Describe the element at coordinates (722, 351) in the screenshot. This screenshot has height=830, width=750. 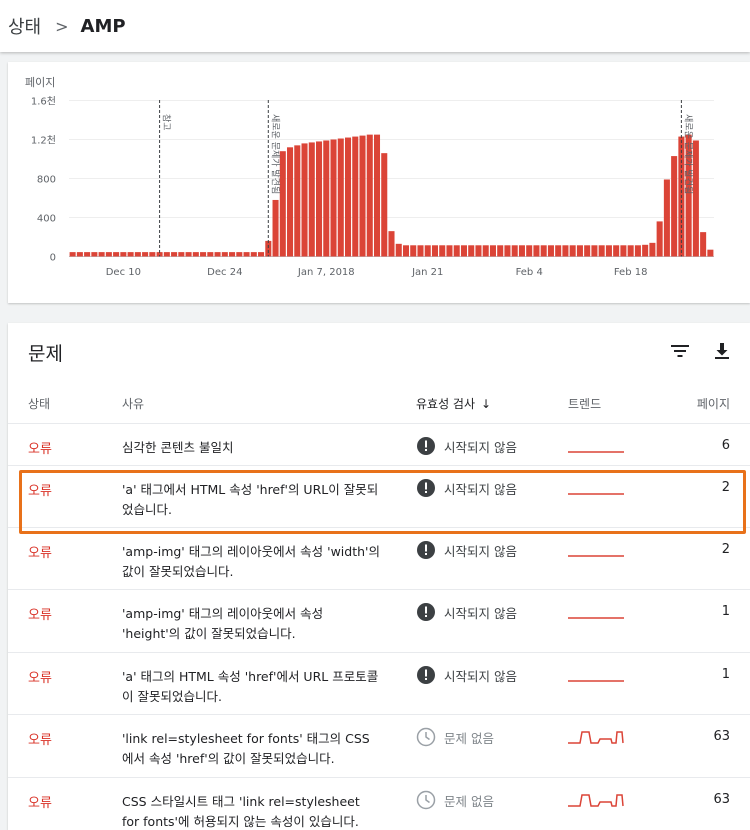
I see `download-icon` at that location.